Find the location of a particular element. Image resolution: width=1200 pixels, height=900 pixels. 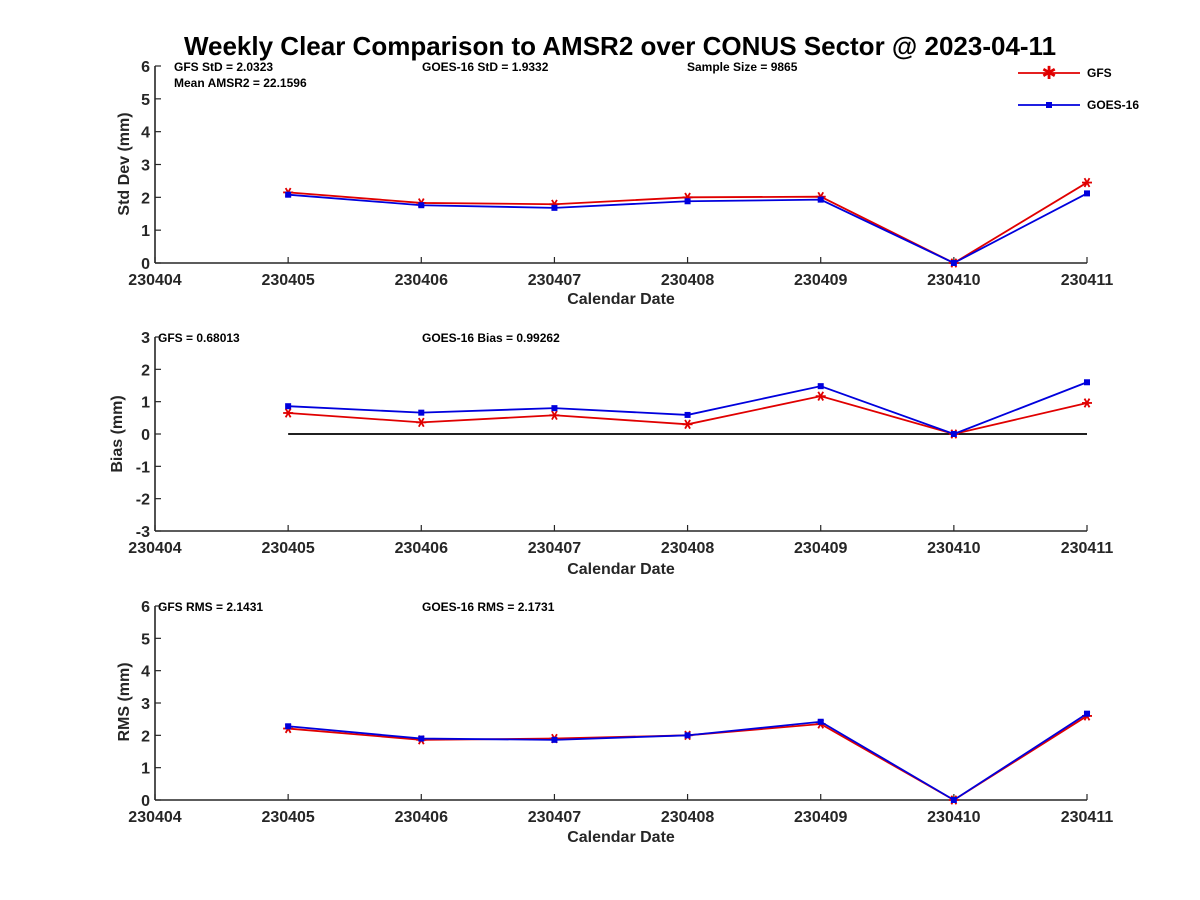

stddev-ytick-label: 0 is located at coordinates (145, 264).